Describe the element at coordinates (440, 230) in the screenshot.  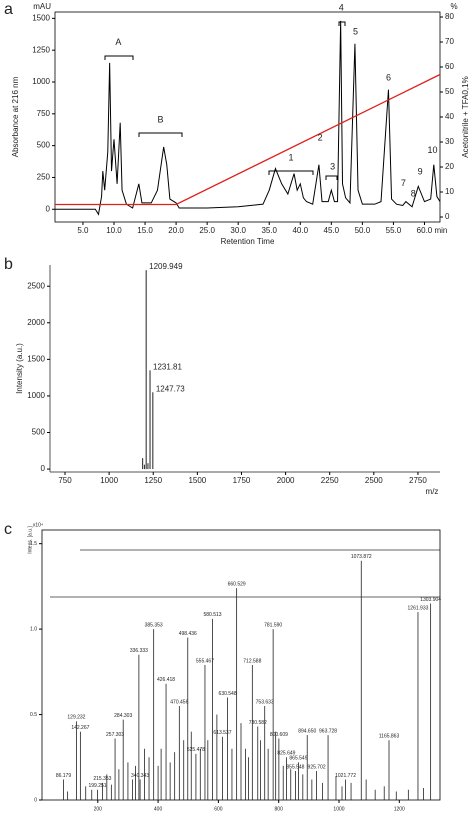
I see `x-unit: min` at that location.